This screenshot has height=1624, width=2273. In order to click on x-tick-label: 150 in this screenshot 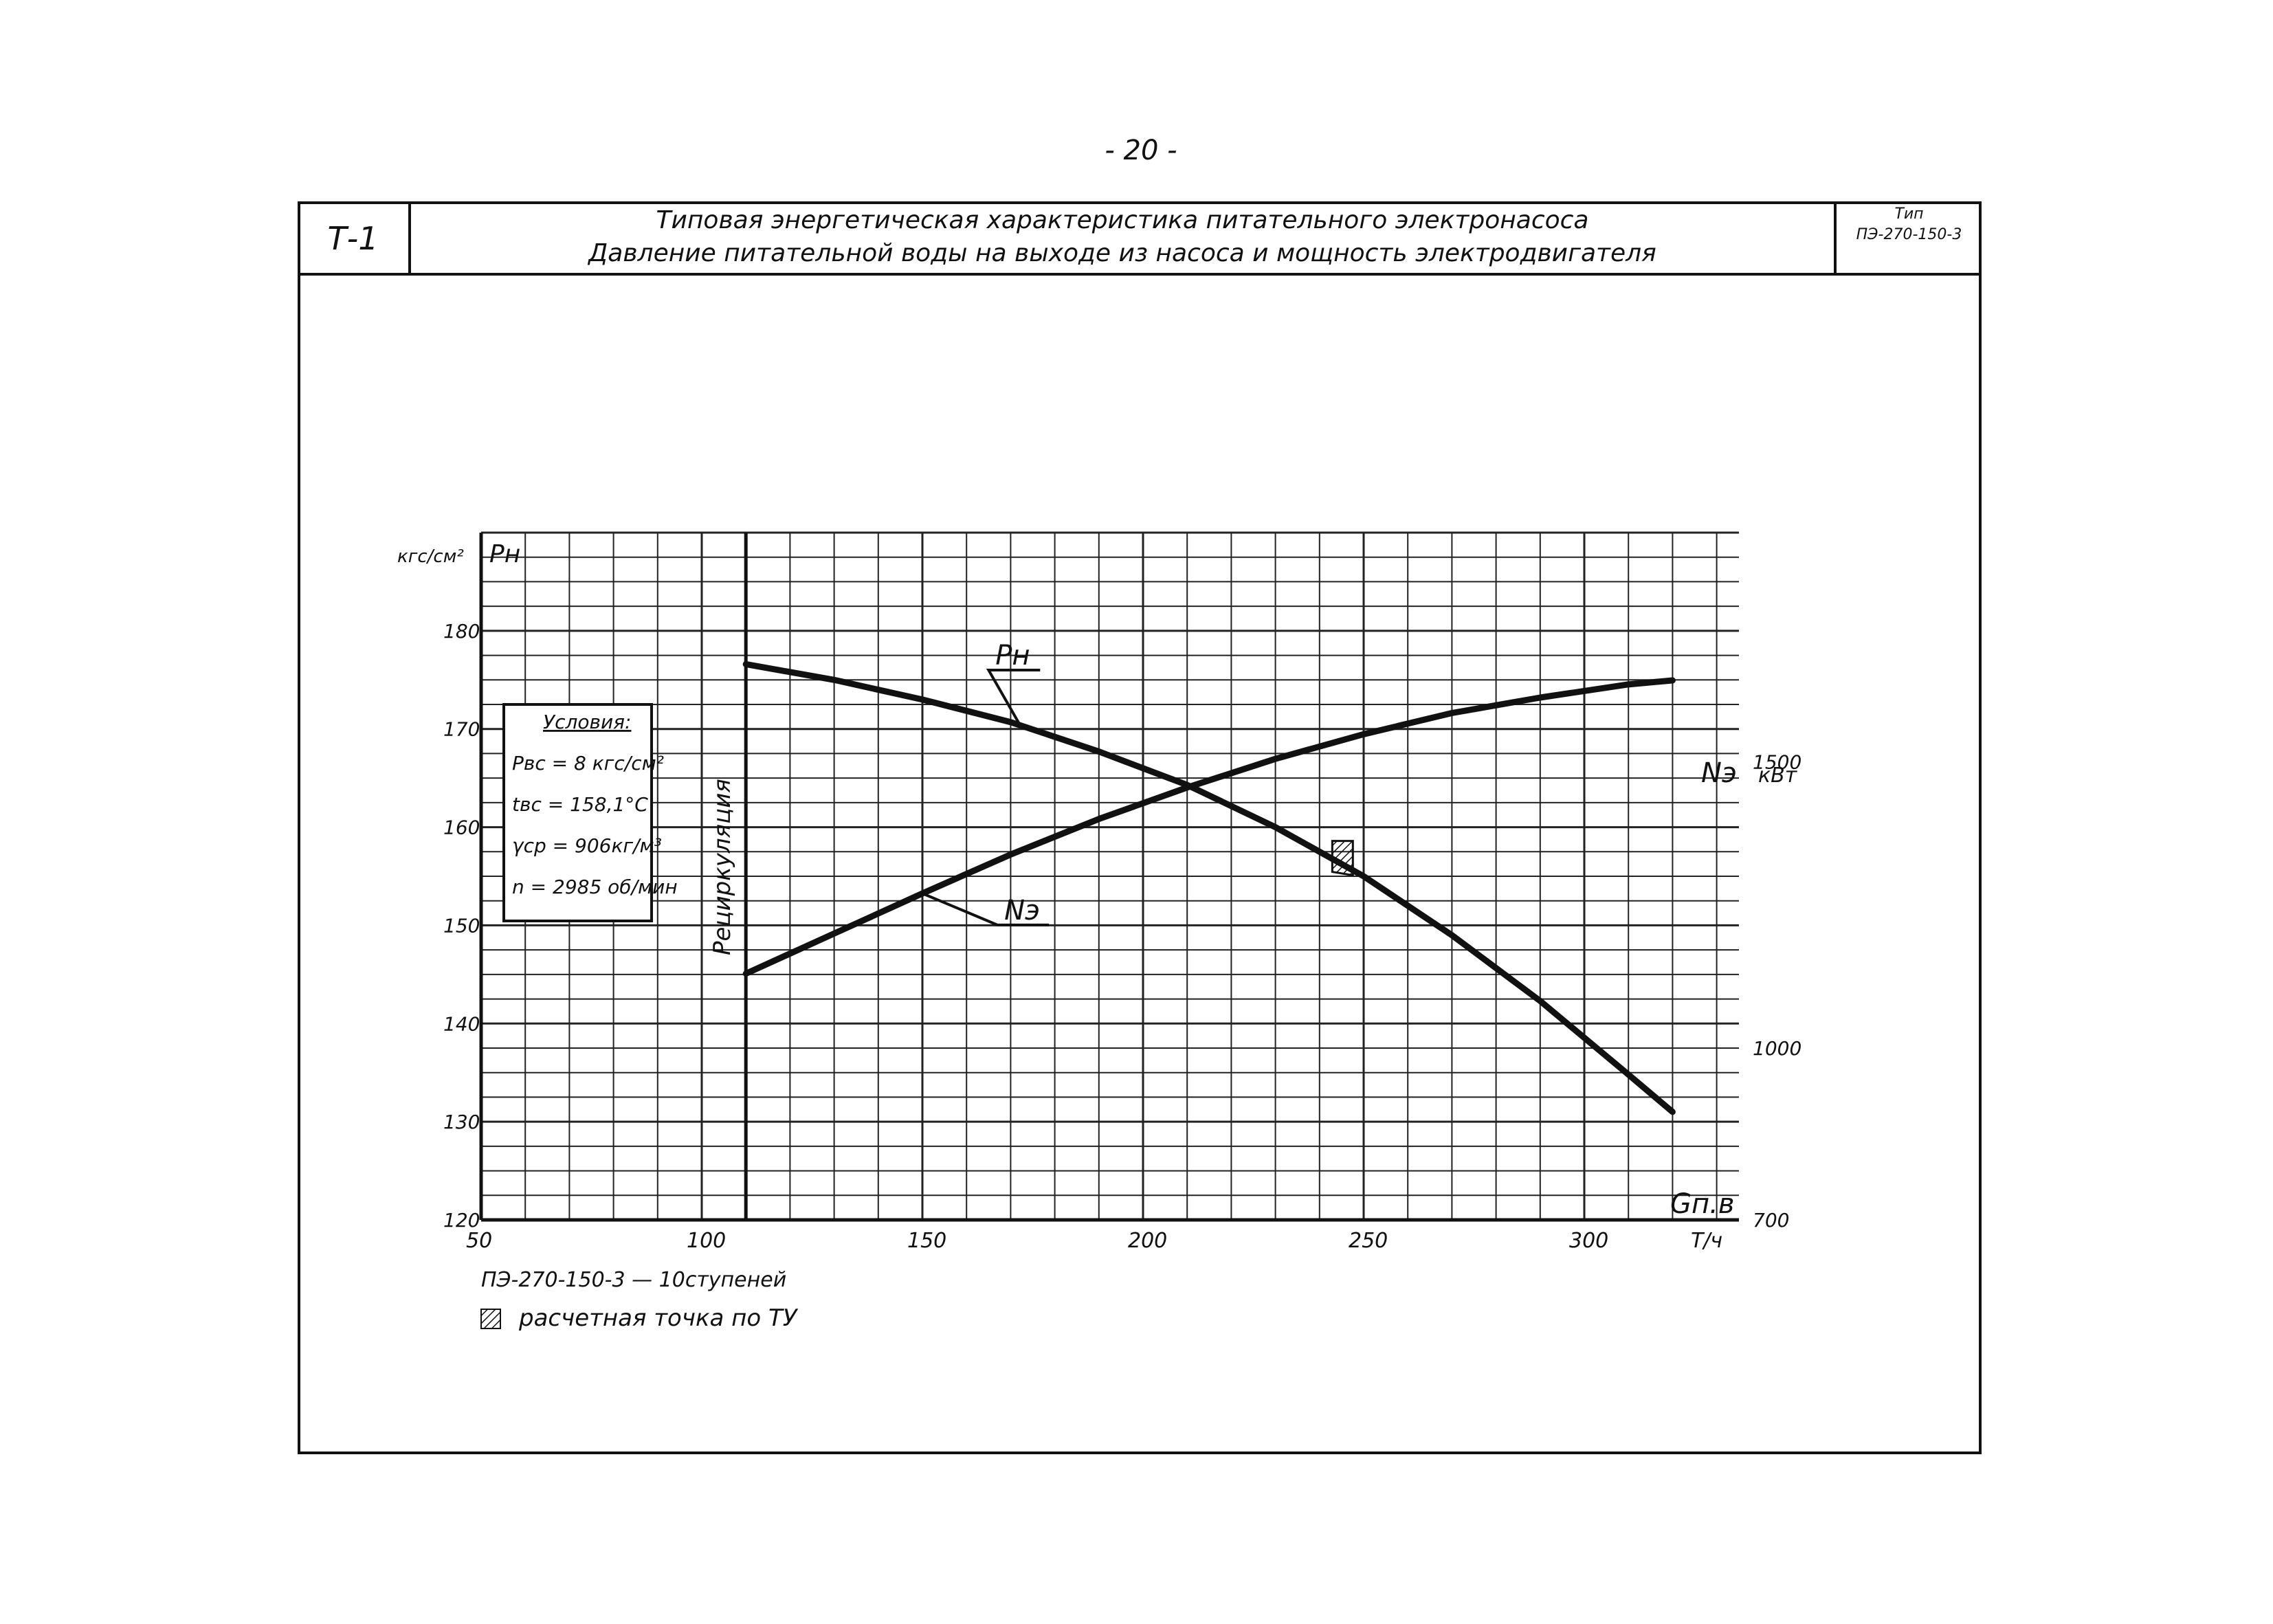, I will do `click(926, 1241)`.